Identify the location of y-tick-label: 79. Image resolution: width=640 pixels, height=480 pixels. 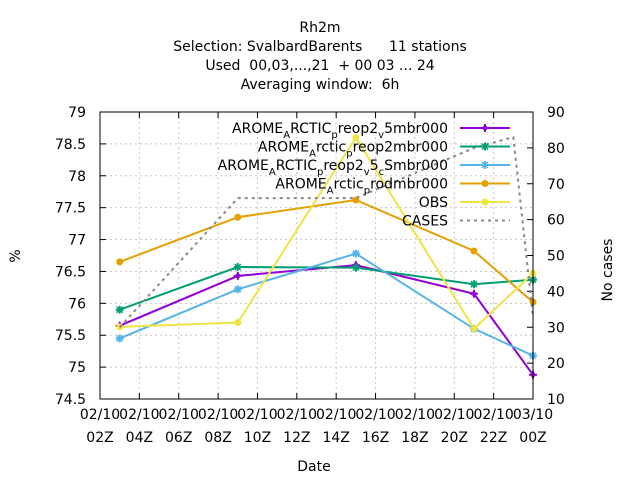
(77, 113).